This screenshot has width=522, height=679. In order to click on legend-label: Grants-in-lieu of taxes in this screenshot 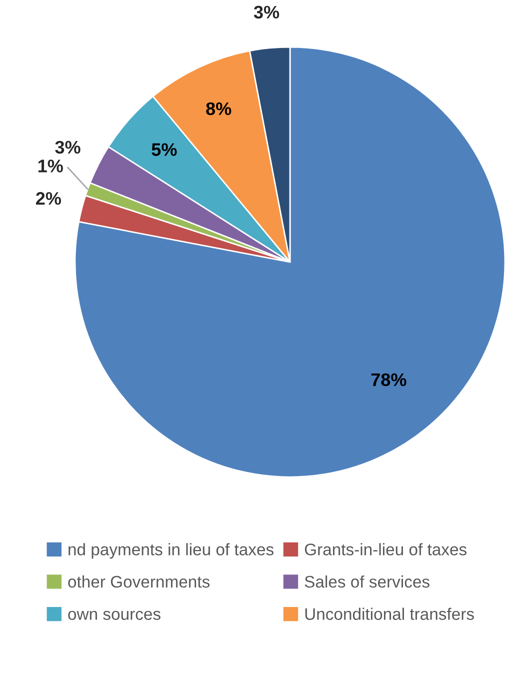, I will do `click(385, 549)`.